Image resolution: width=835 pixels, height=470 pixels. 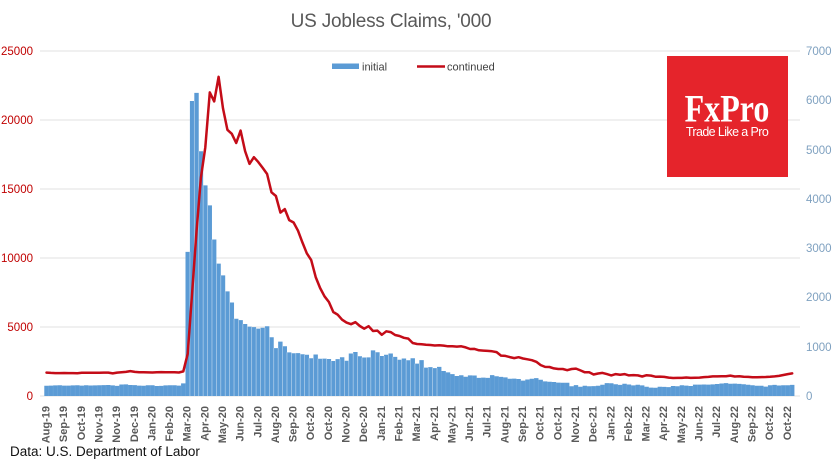 What do you see at coordinates (819, 52) in the screenshot?
I see `svg-text: 7000` at bounding box center [819, 52].